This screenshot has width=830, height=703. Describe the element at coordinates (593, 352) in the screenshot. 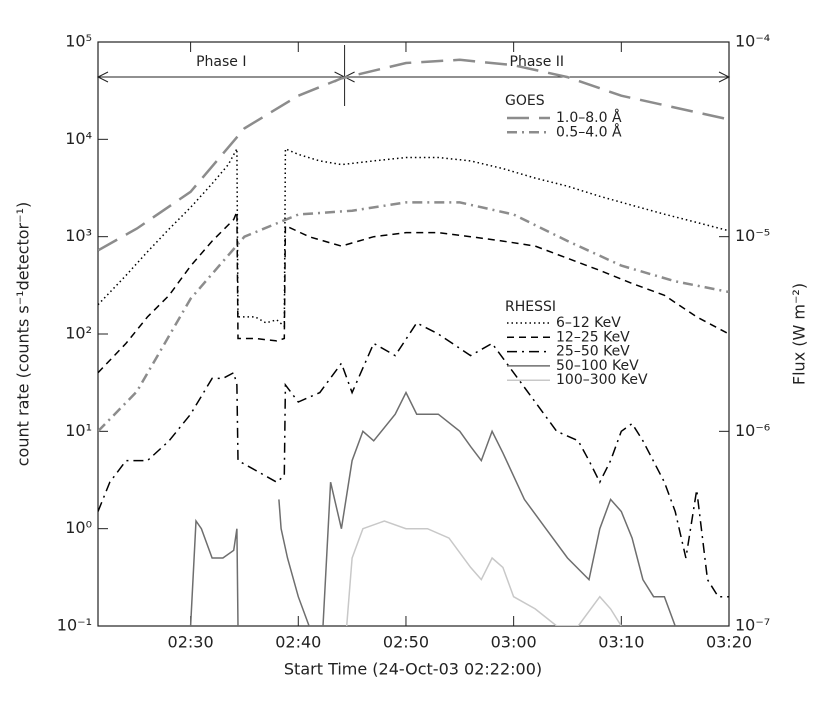

I see `legend-label: 25–50 KeV` at that location.